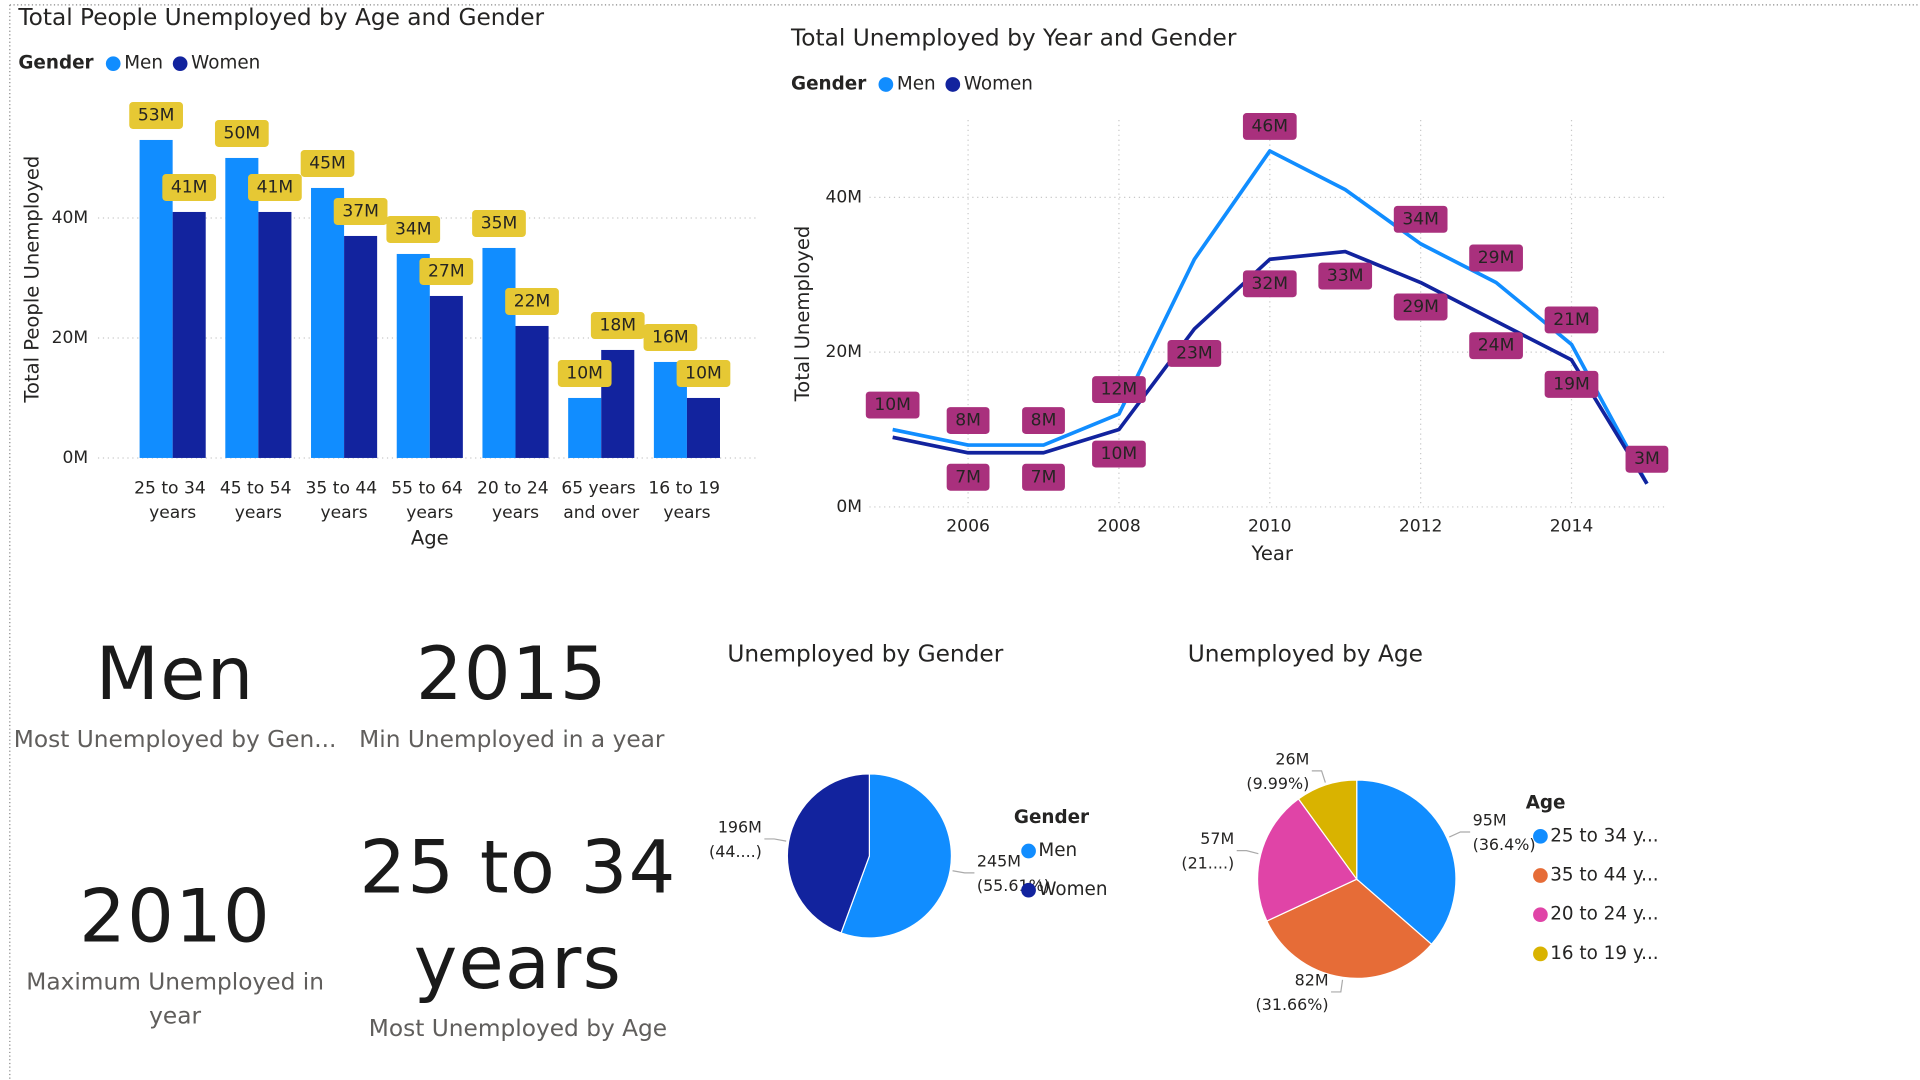 This screenshot has width=1920, height=1080. What do you see at coordinates (175, 999) in the screenshot?
I see `kpi-label: Maximum Unemployed in year` at bounding box center [175, 999].